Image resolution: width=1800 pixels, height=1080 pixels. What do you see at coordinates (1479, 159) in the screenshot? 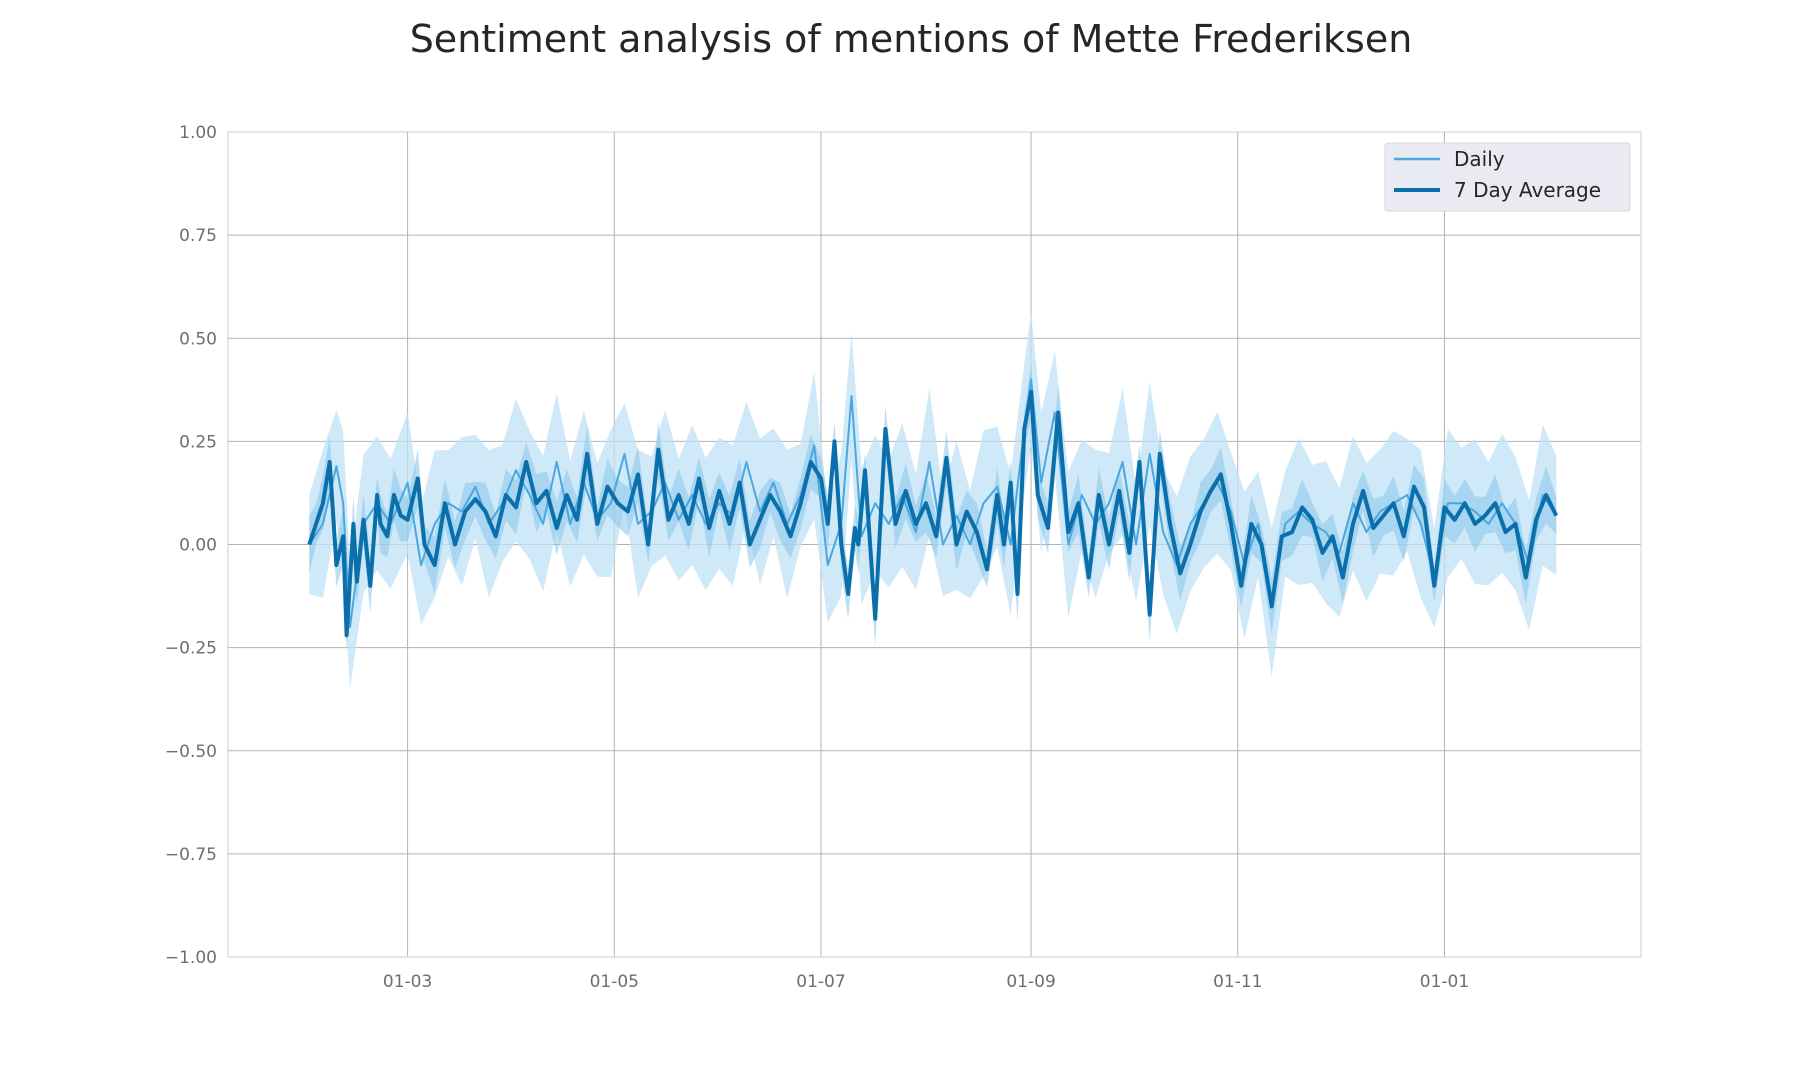
I see `legend-label-daily: Daily` at bounding box center [1479, 159].